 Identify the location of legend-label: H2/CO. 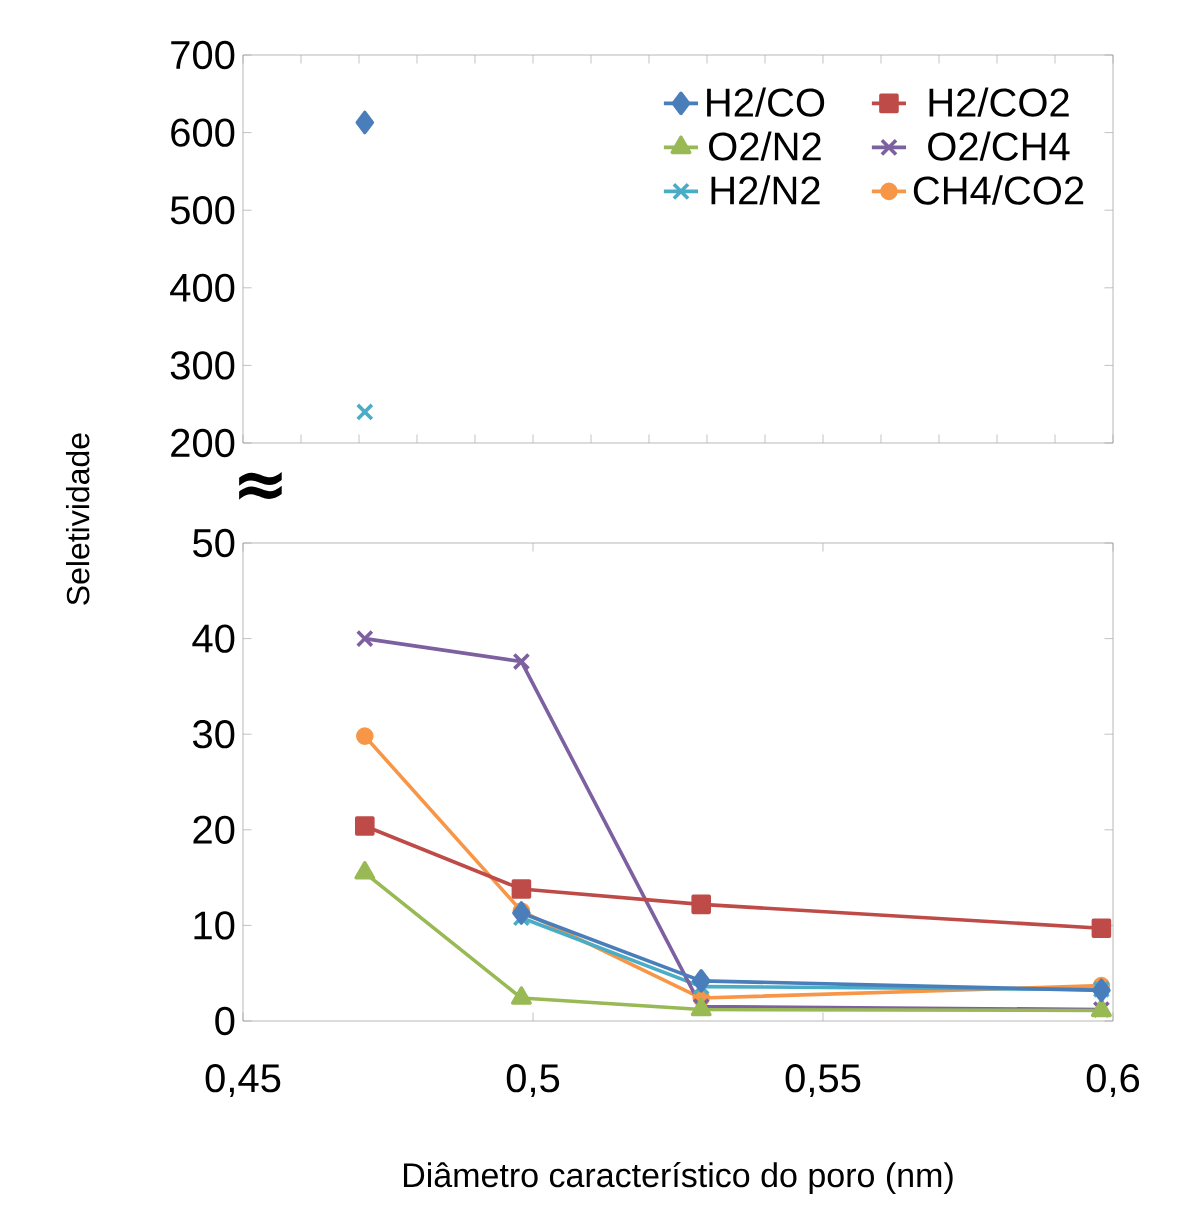
(766, 102).